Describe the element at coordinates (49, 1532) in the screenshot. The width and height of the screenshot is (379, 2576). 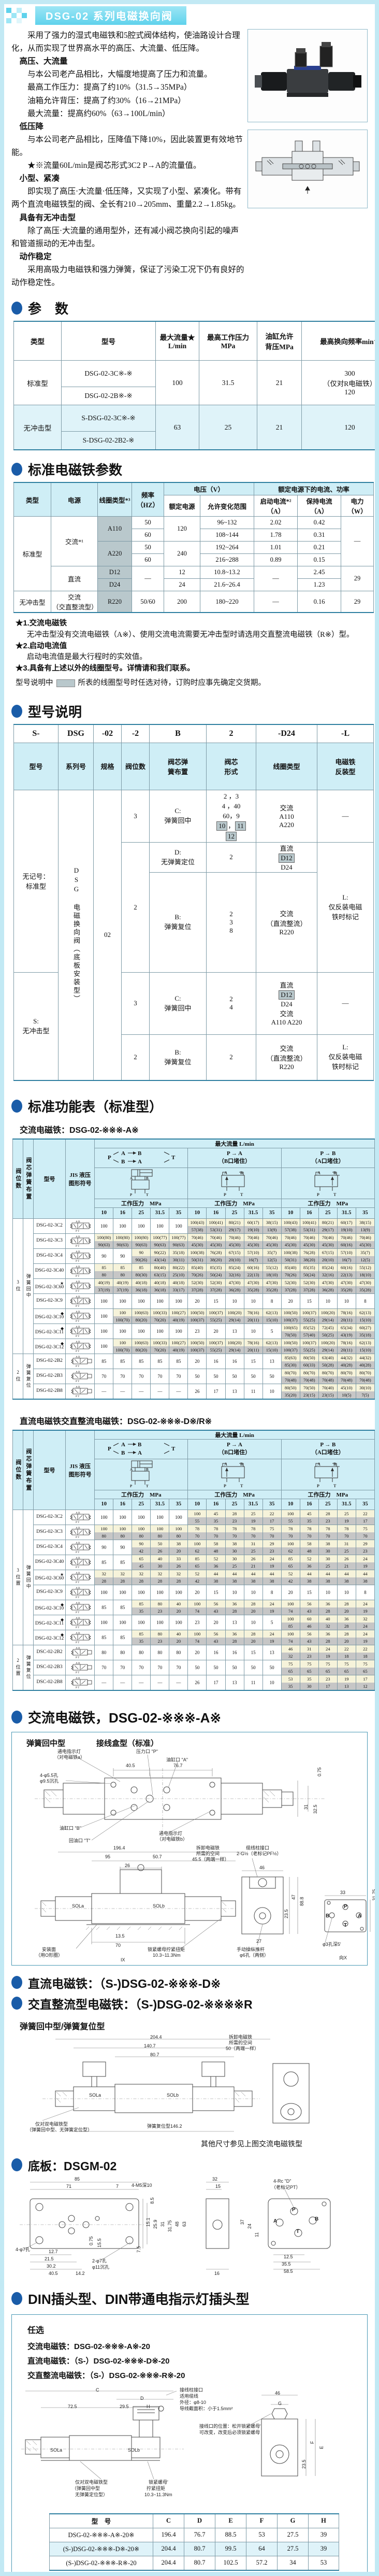
I see `model-cell: DSG-02-3C3` at that location.